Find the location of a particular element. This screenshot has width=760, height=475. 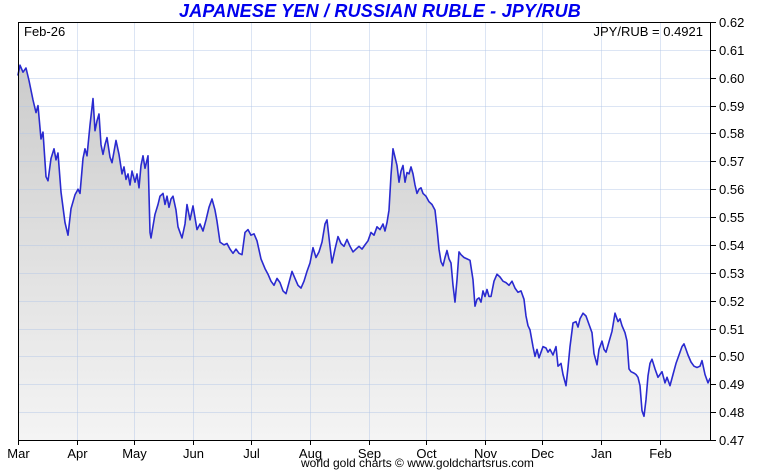

y-tick-label-0.48: 0.48 is located at coordinates (731, 412).